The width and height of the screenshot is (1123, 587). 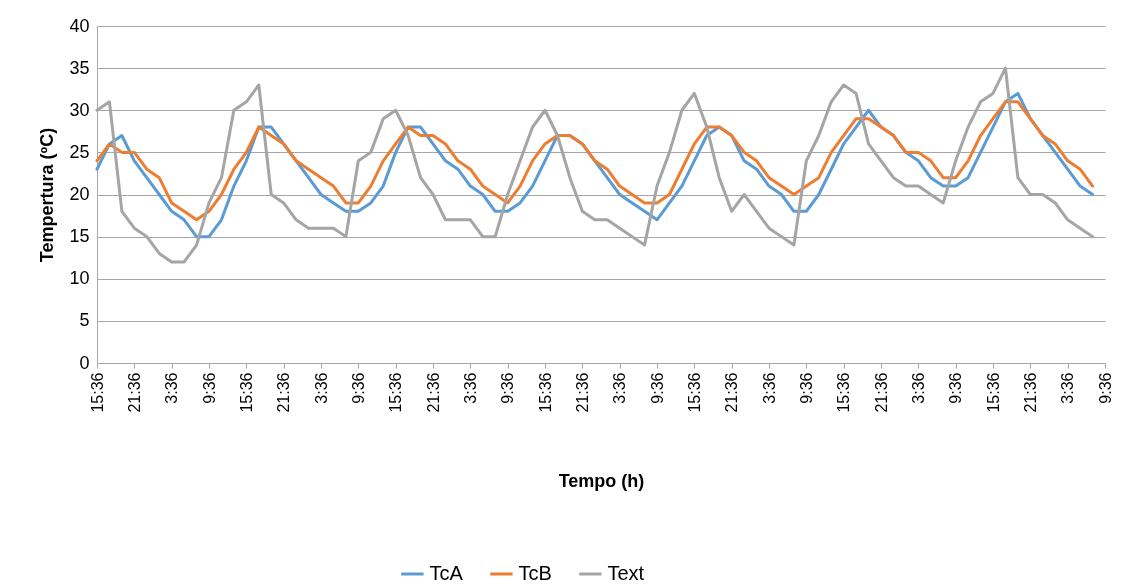 I want to click on y-tick-label: 25, so click(x=79, y=151).